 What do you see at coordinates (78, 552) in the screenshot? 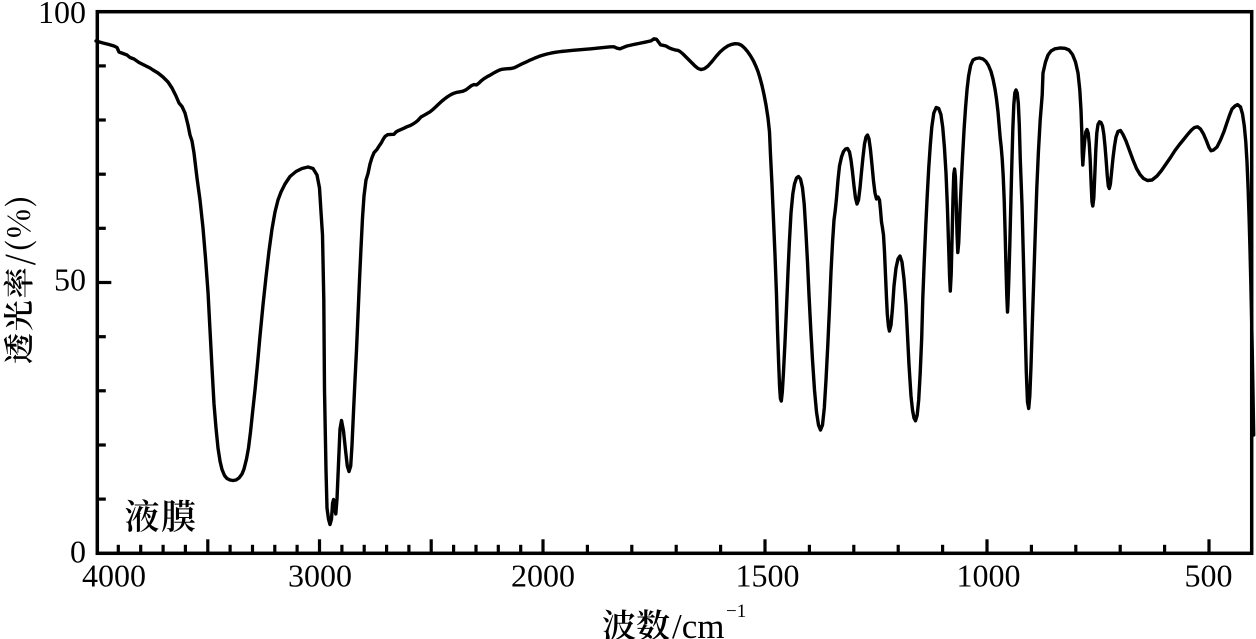
I see `svg-text: 0` at bounding box center [78, 552].